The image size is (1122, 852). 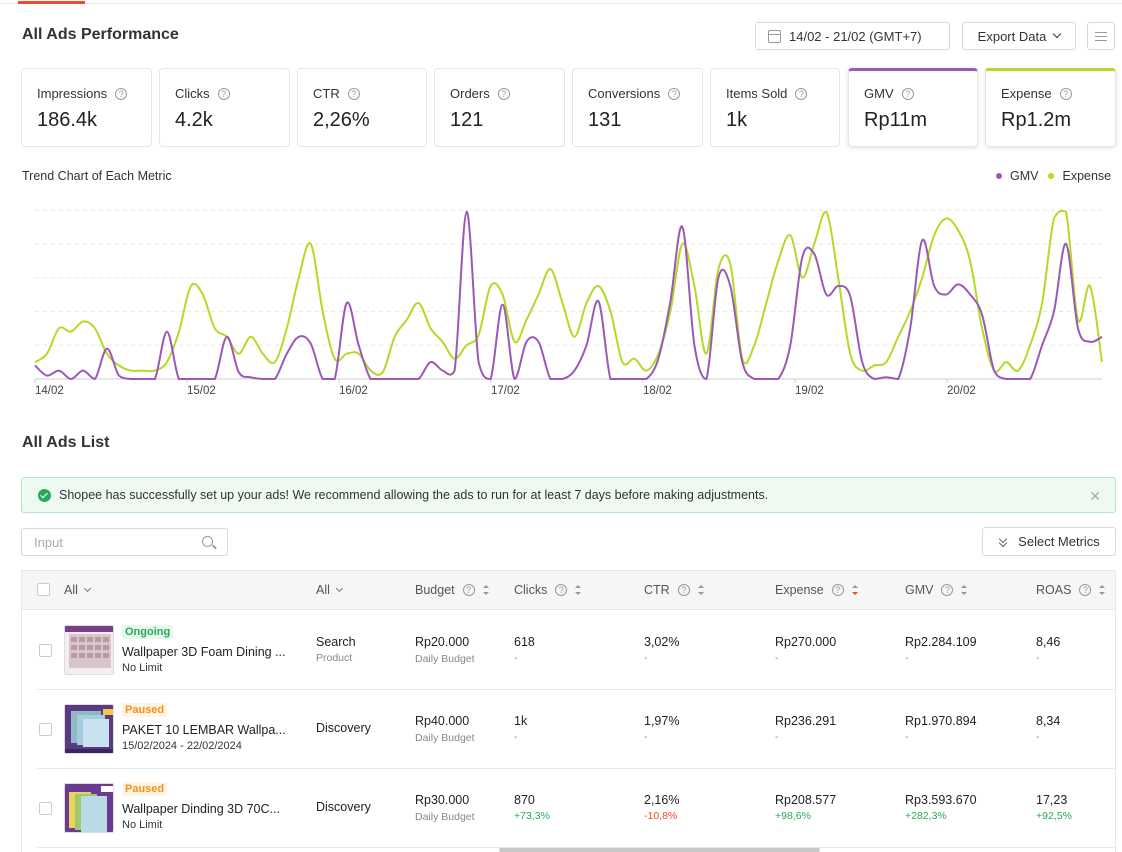 What do you see at coordinates (1052, 800) in the screenshot?
I see `roas-value: 17,23` at bounding box center [1052, 800].